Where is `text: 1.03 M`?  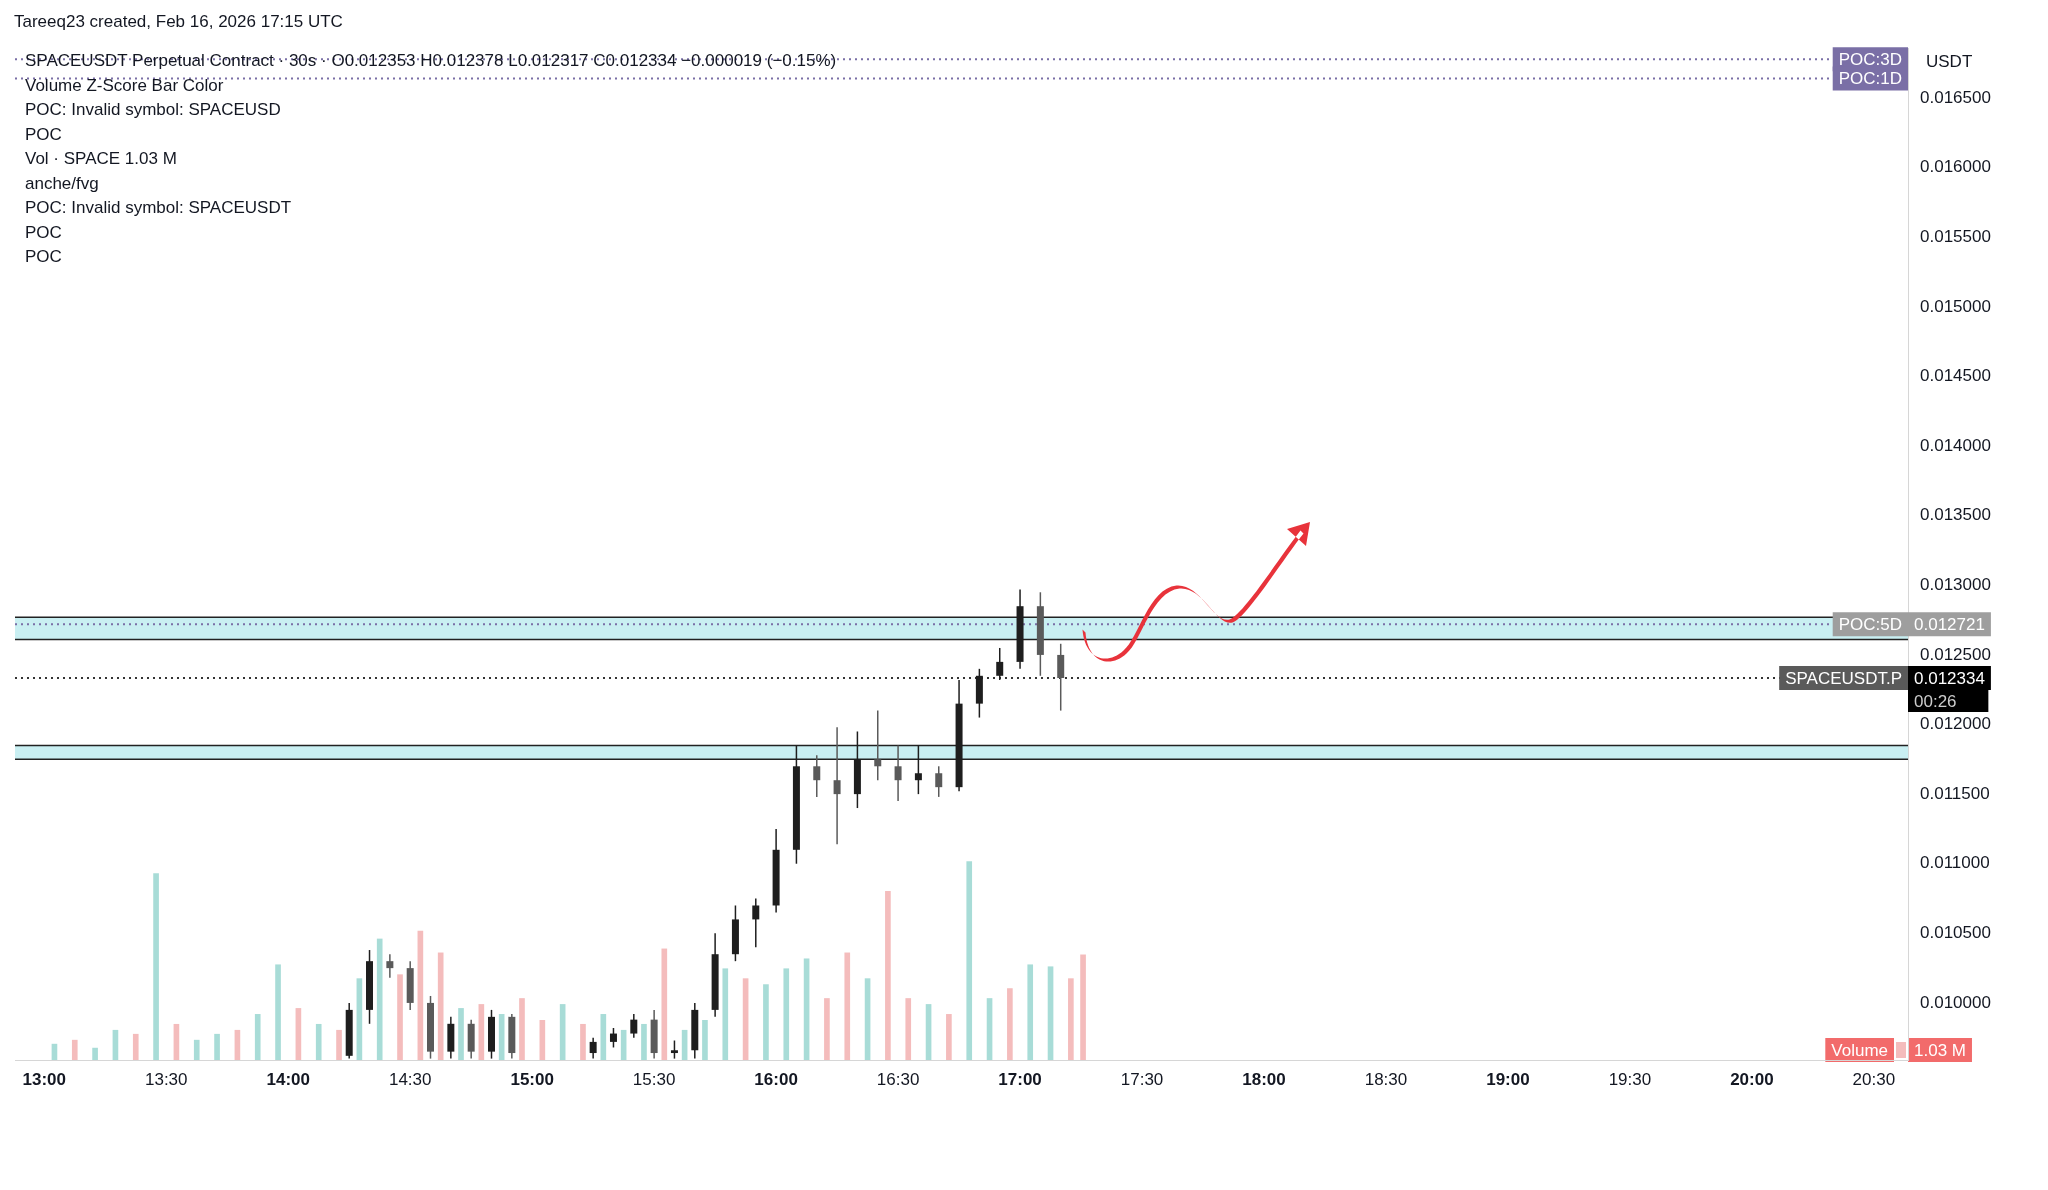
text: 1.03 M is located at coordinates (1940, 1050).